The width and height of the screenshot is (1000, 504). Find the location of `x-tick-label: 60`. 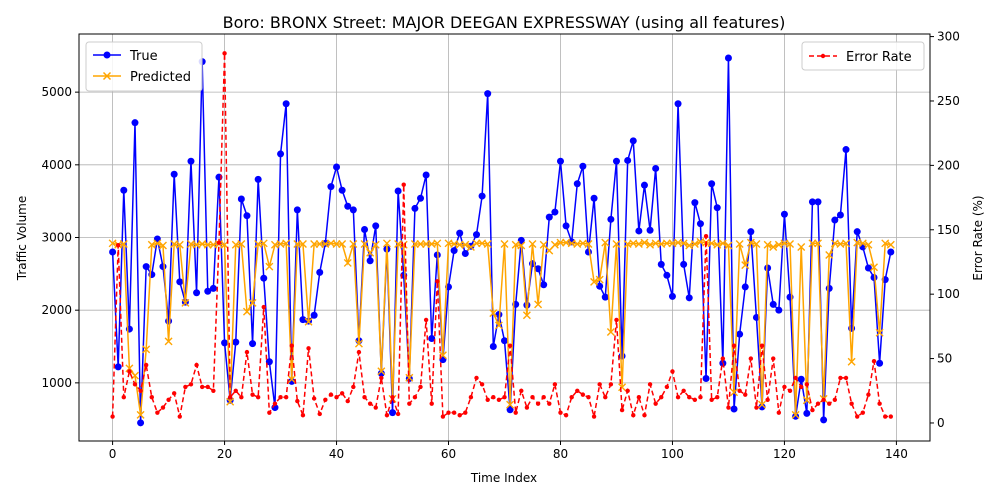

x-tick-label: 60 is located at coordinates (448, 454).